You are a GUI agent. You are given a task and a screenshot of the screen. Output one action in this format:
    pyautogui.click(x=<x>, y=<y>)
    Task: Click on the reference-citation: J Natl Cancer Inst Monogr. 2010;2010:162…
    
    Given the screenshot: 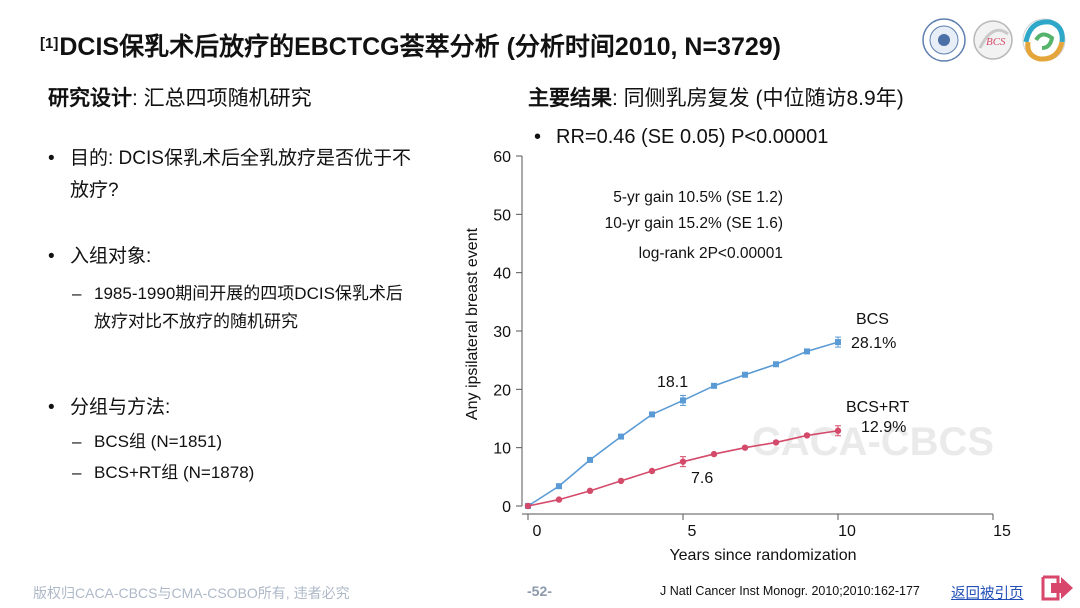 What is the action you would take?
    pyautogui.click(x=790, y=591)
    